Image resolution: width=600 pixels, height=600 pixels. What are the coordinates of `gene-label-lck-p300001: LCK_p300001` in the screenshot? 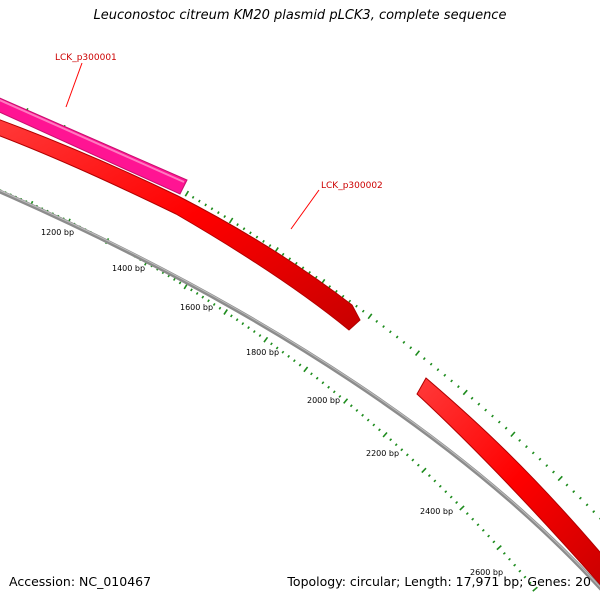 It's located at (86, 58).